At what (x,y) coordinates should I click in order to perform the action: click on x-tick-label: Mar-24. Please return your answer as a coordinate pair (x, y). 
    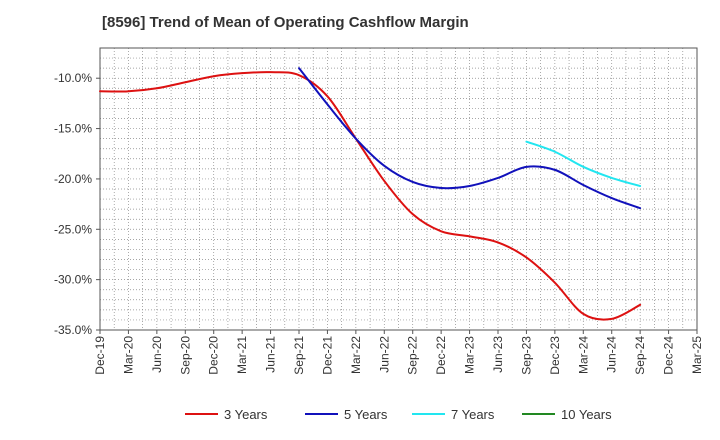
    Looking at the image, I should click on (583, 355).